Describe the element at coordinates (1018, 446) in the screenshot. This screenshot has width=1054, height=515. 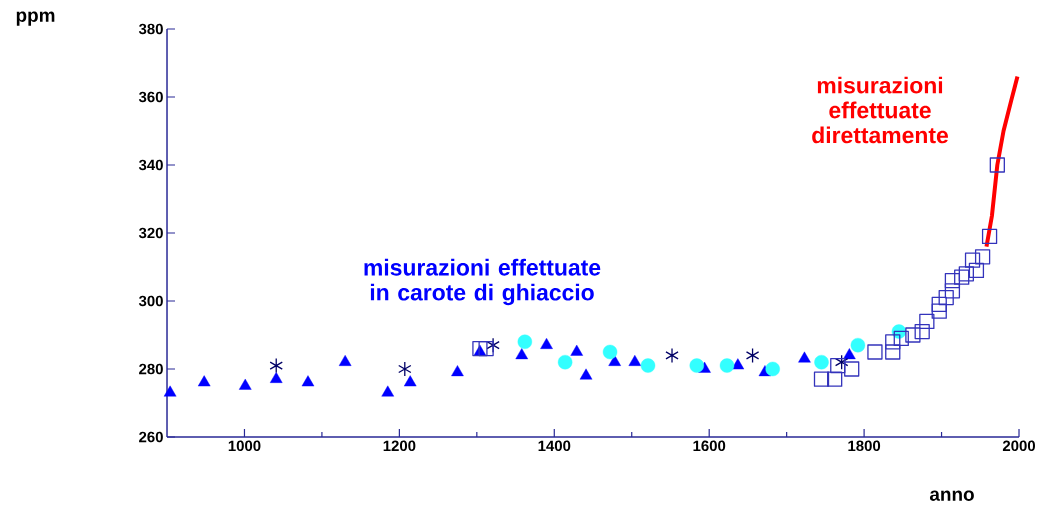
I see `x-tick-label: 2000` at that location.